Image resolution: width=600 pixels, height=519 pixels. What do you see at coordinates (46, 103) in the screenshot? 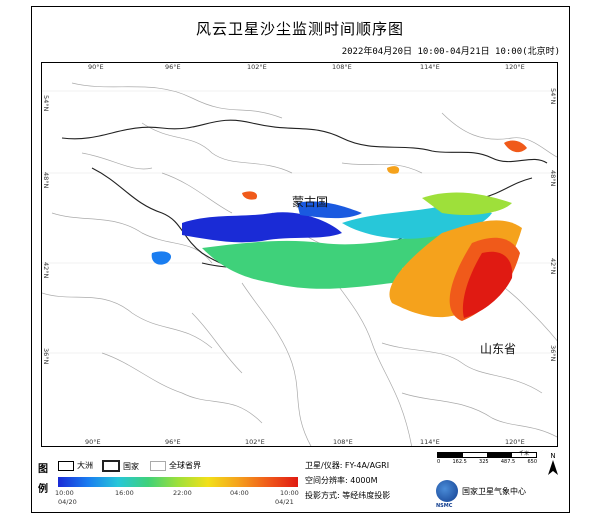
I see `lat-tick: 54°N` at bounding box center [46, 103].